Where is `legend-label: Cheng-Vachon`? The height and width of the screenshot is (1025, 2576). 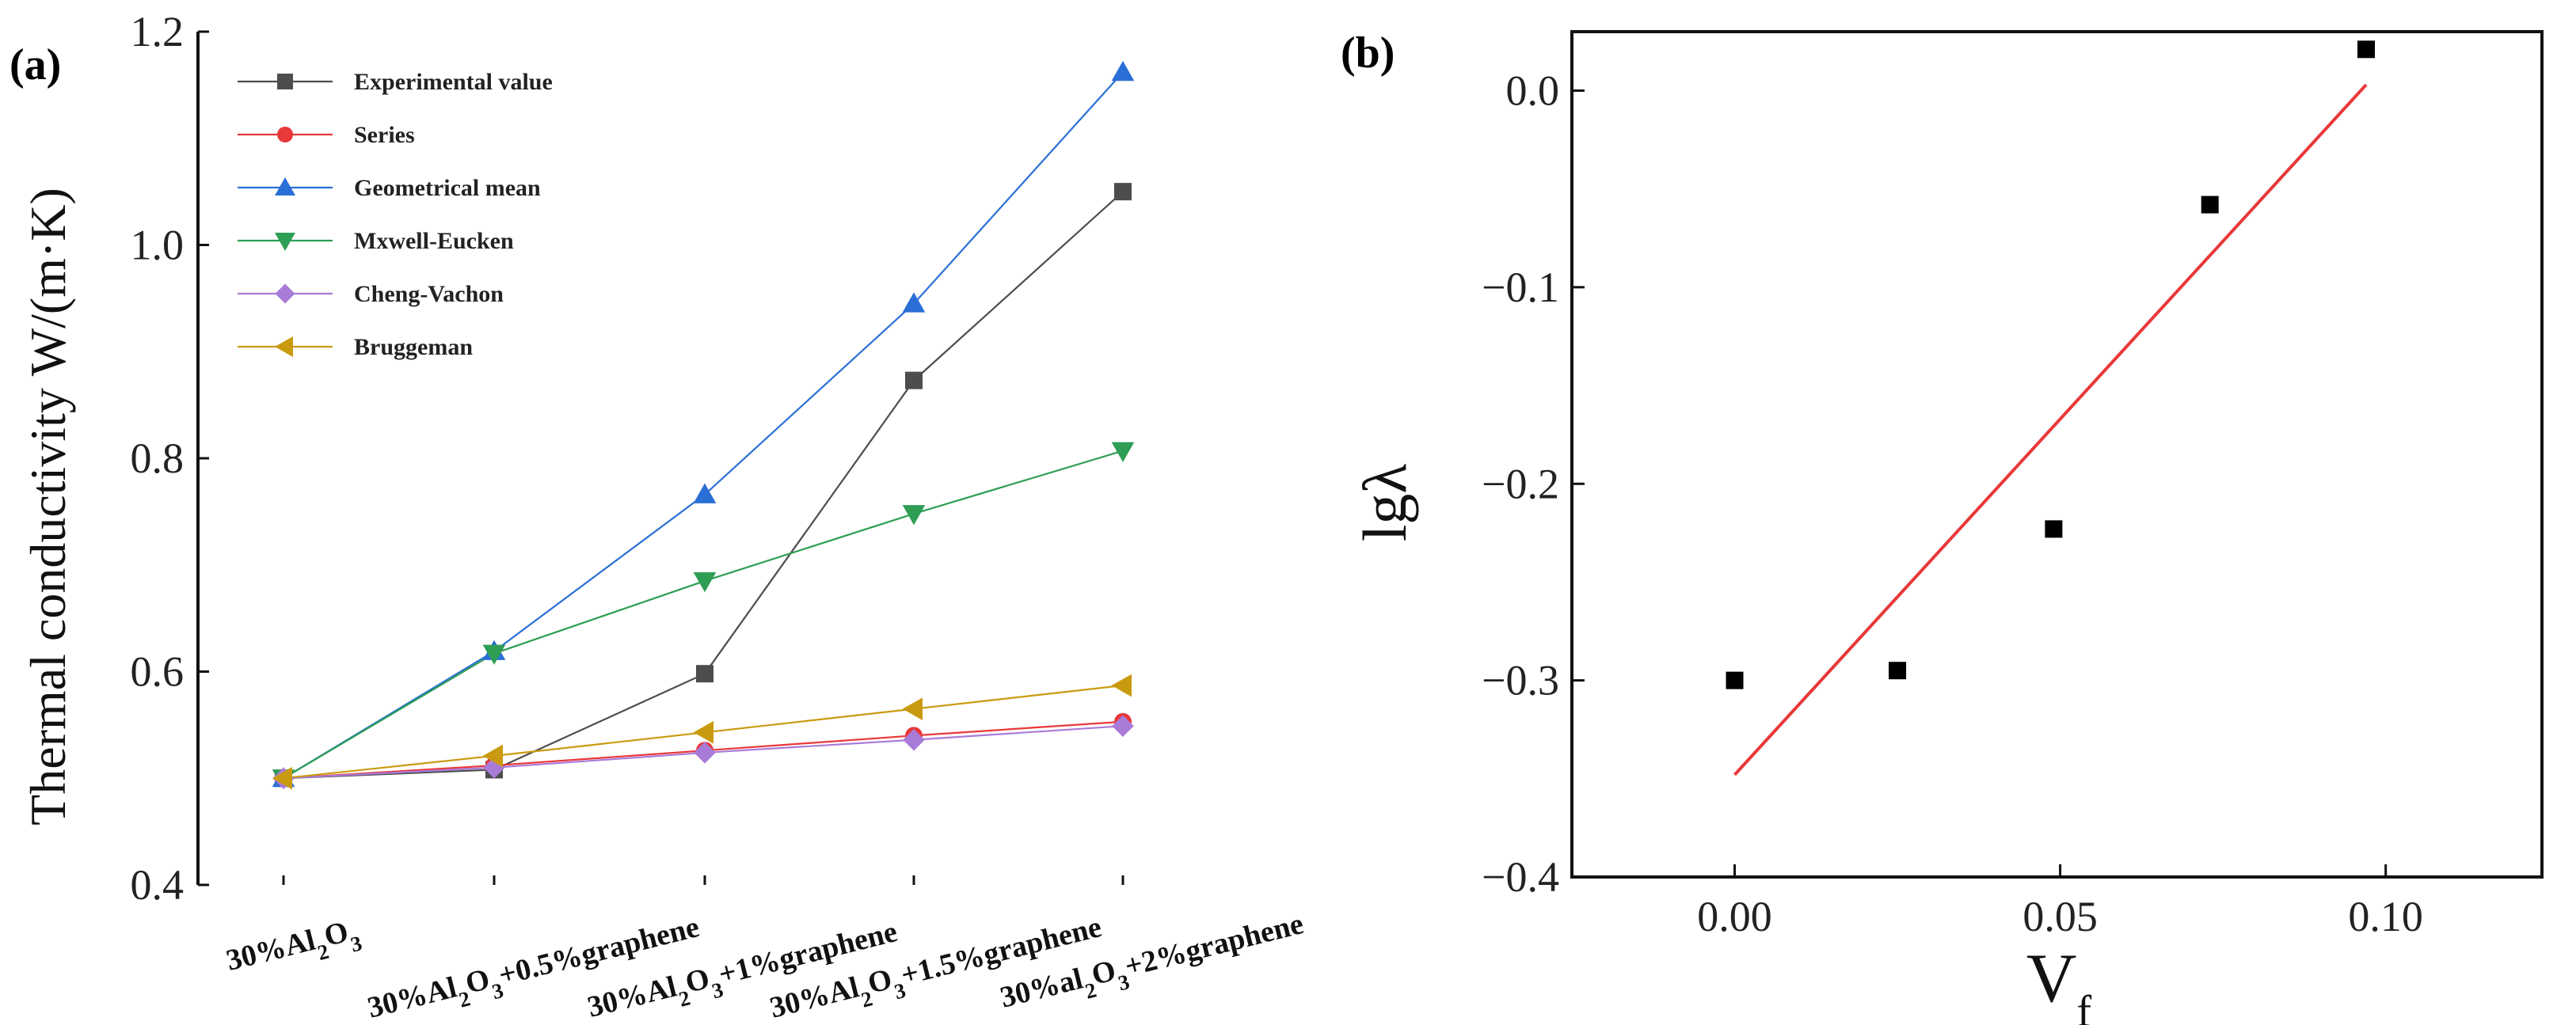
legend-label: Cheng-Vachon is located at coordinates (429, 294).